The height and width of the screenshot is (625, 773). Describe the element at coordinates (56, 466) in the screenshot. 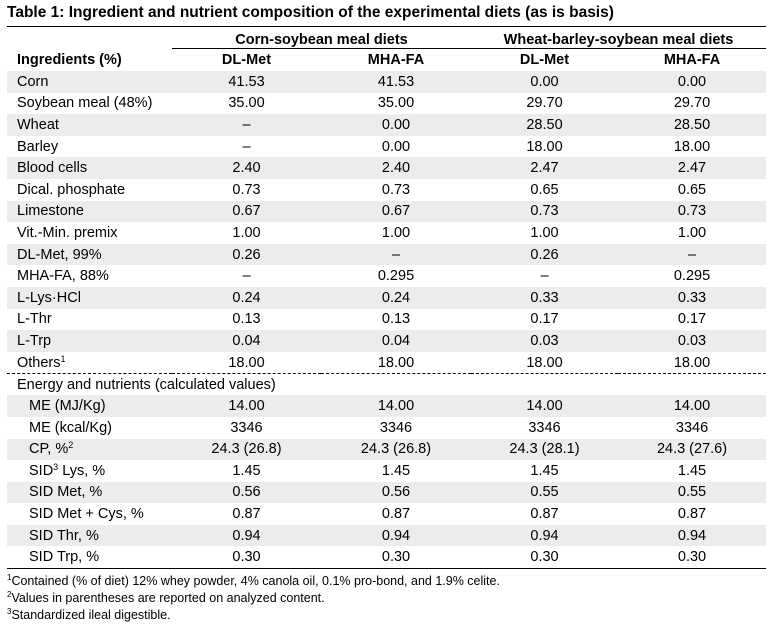

I see `footnote-ref: 3` at that location.